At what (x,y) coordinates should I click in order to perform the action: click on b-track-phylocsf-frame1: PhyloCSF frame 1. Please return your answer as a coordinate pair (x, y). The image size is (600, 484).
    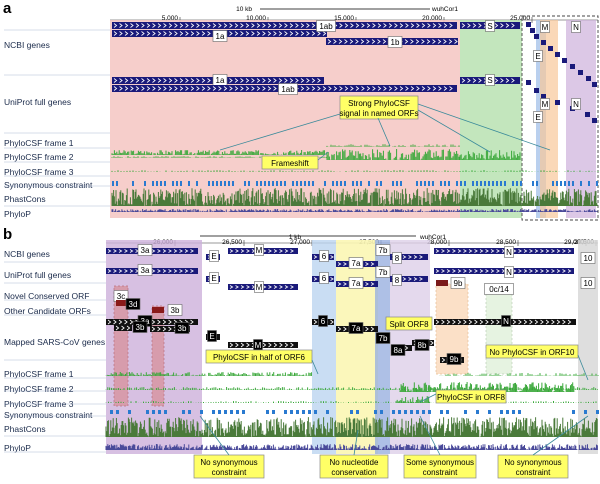
    Looking at the image, I should click on (39, 374).